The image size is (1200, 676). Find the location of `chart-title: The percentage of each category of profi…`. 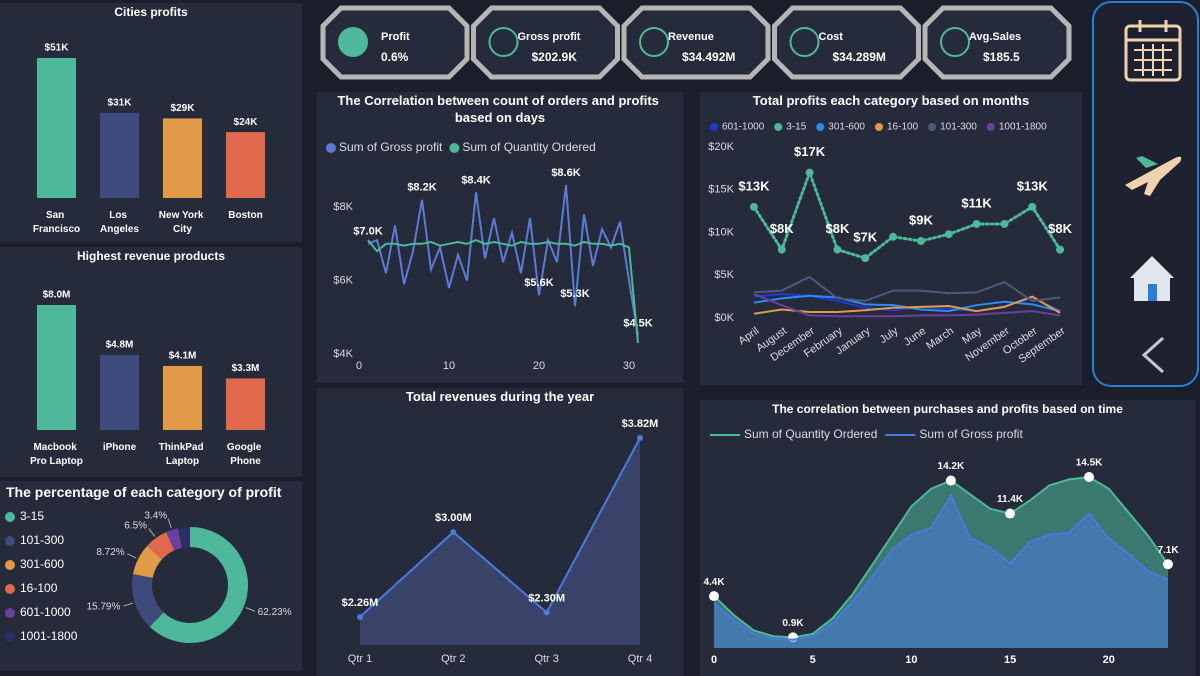

chart-title: The percentage of each category of profi… is located at coordinates (144, 492).